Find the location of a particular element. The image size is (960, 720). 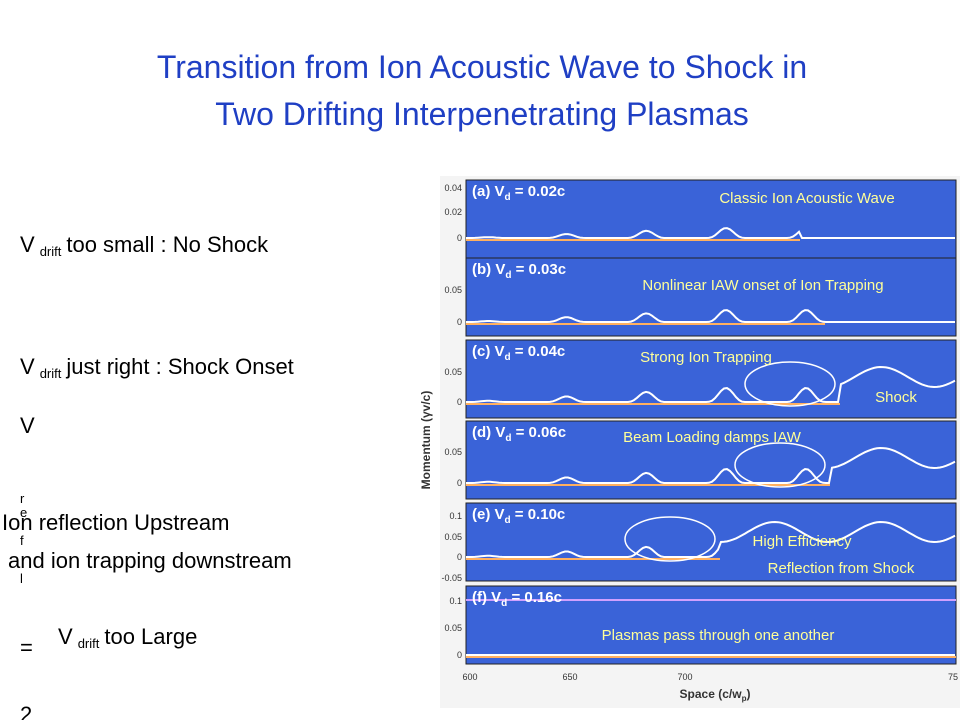

annotation: Plasmas pass through one another is located at coordinates (718, 635).